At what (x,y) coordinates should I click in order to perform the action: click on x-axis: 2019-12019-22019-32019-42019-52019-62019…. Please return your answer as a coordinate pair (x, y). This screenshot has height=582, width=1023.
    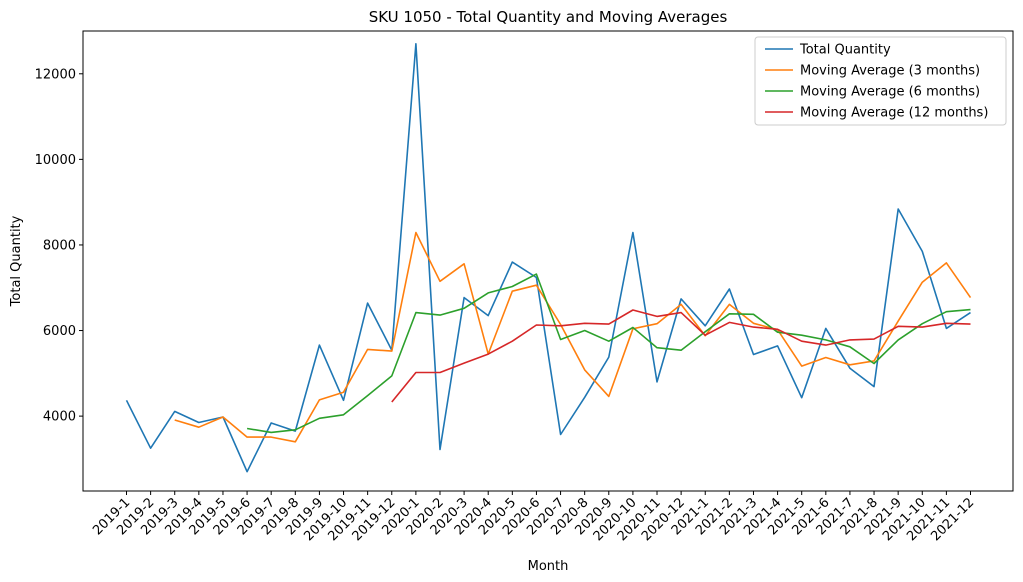
    Looking at the image, I should click on (533, 517).